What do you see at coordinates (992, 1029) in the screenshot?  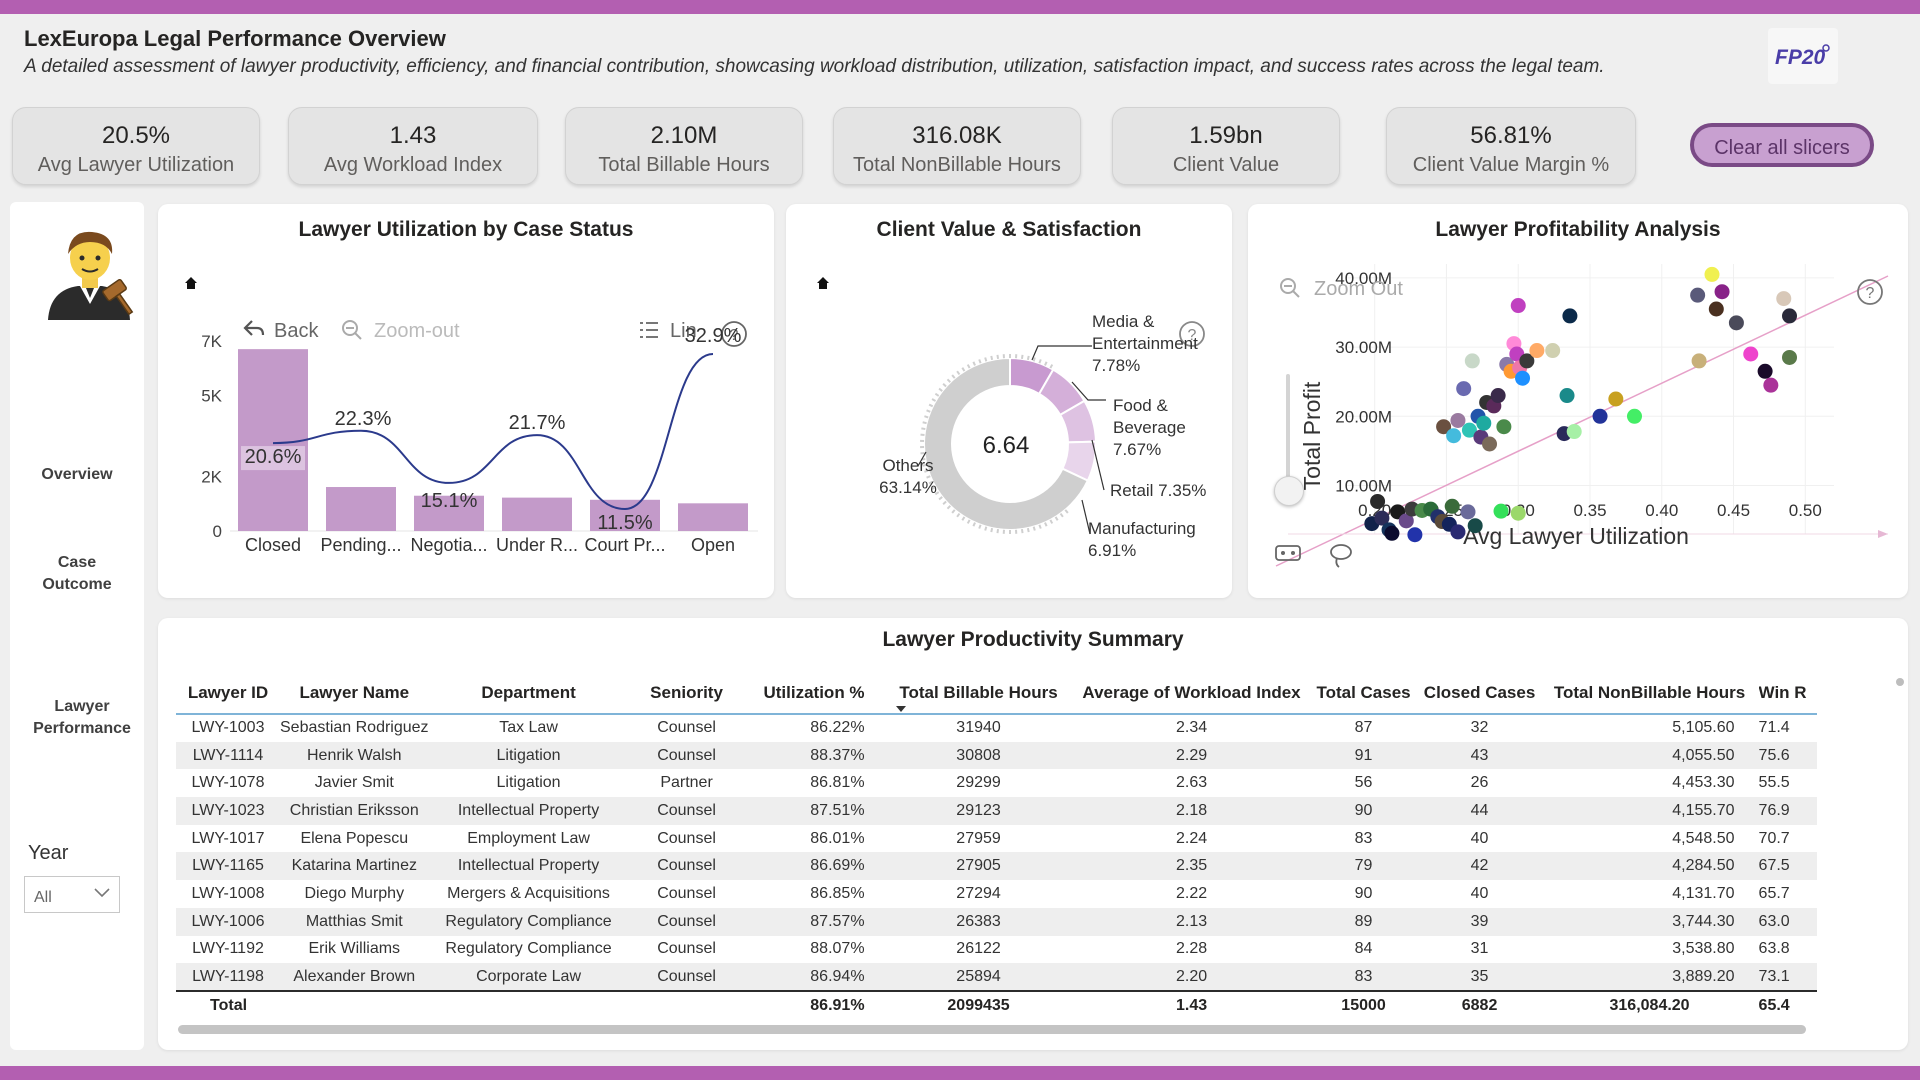 I see `horizontal-scrollbar` at bounding box center [992, 1029].